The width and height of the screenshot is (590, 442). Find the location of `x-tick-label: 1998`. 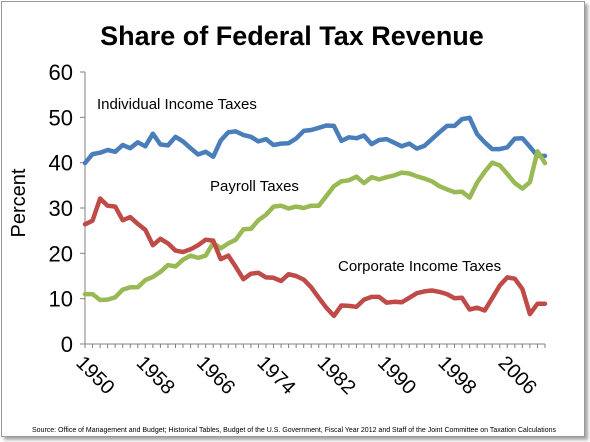

x-tick-label: 1998 is located at coordinates (456, 375).